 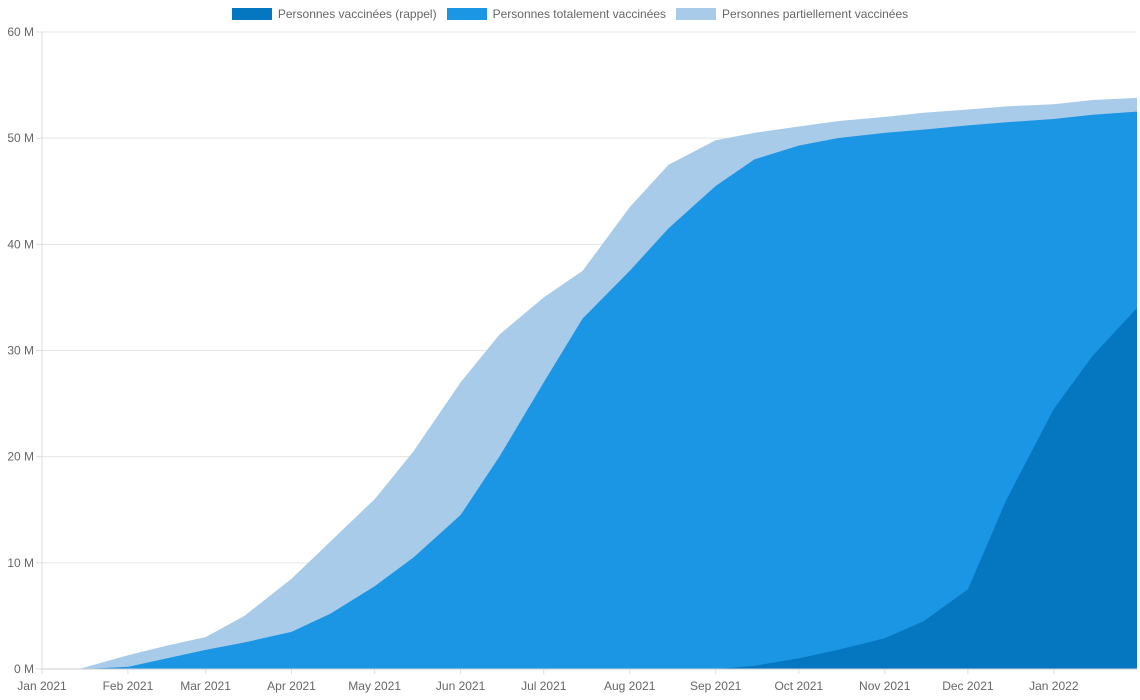 What do you see at coordinates (798, 686) in the screenshot?
I see `x-tick-label: Oct 2021` at bounding box center [798, 686].